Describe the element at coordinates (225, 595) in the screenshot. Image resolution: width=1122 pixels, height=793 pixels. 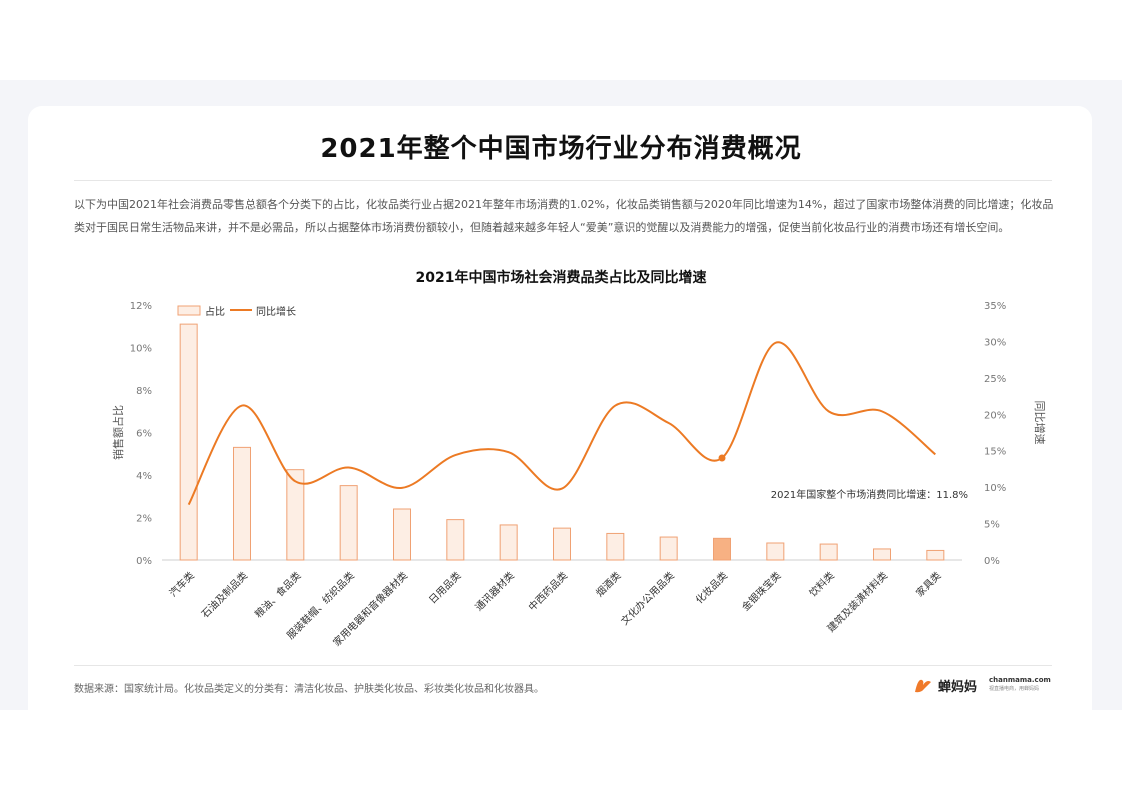
I see `x-tick-label: 石油及制品类` at that location.